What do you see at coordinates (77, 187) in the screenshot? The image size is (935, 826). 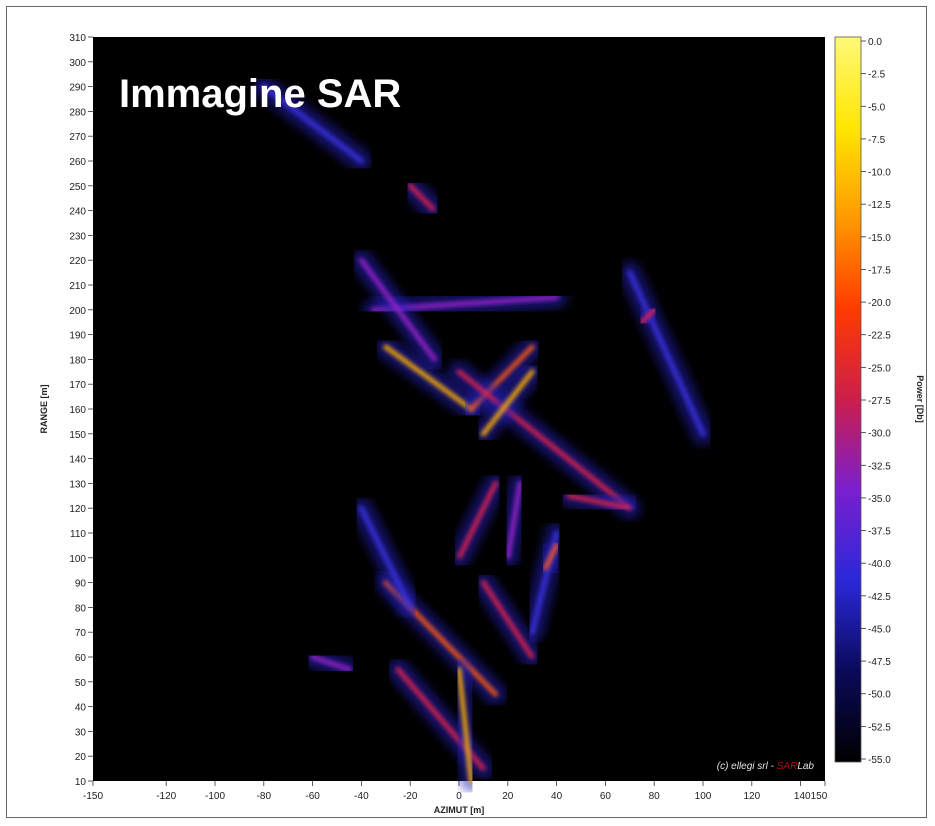 I see `y-tick-label: 250` at bounding box center [77, 187].